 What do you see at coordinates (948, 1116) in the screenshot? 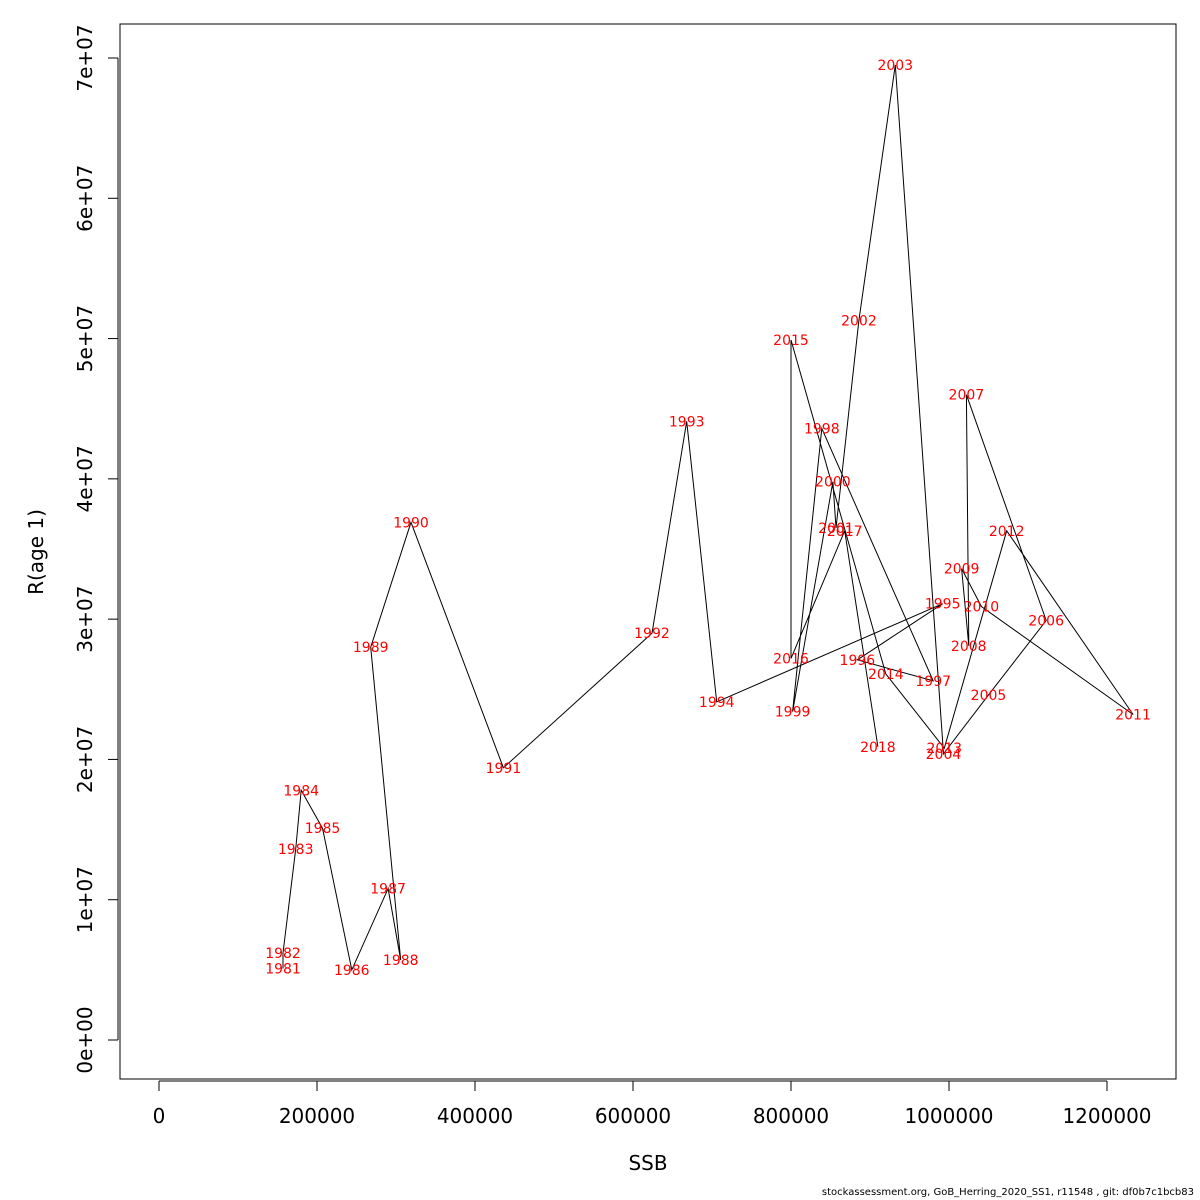
I see `x-tick-label: 1000000` at bounding box center [948, 1116].